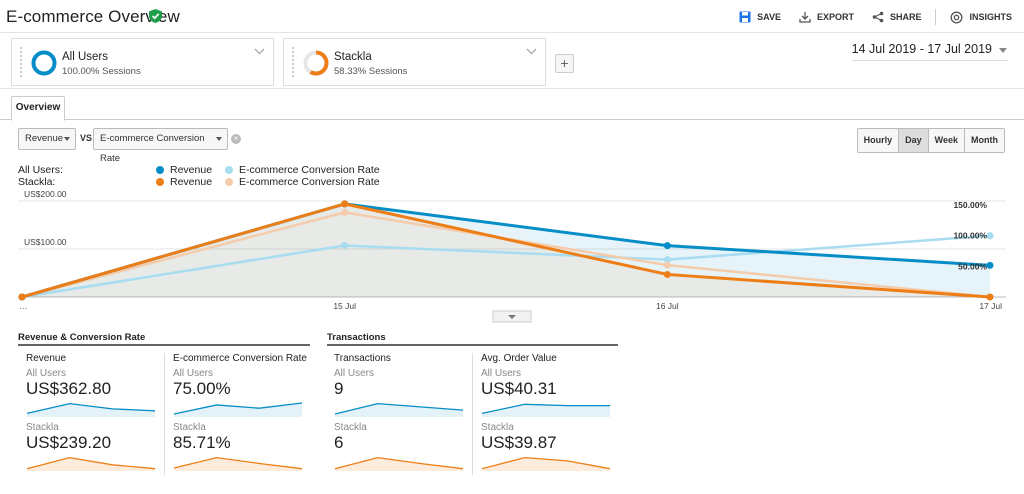 The height and width of the screenshot is (494, 1024). What do you see at coordinates (506, 266) in the screenshot?
I see `series-line` at bounding box center [506, 266].